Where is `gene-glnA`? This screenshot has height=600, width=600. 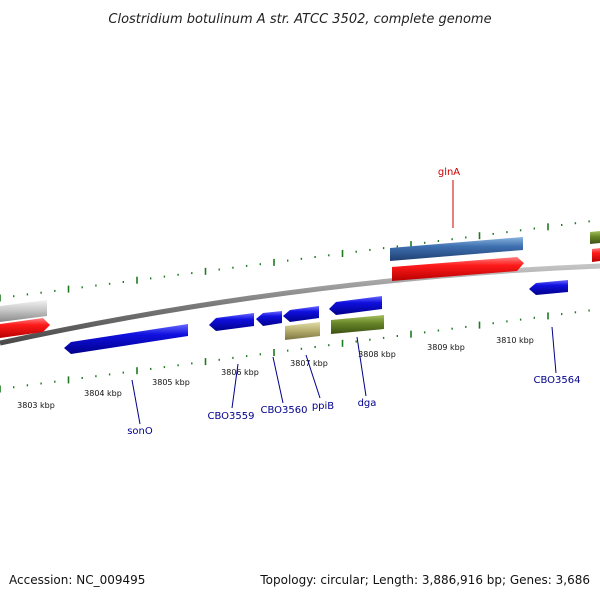
gene-glnA is located at coordinates (456, 249).